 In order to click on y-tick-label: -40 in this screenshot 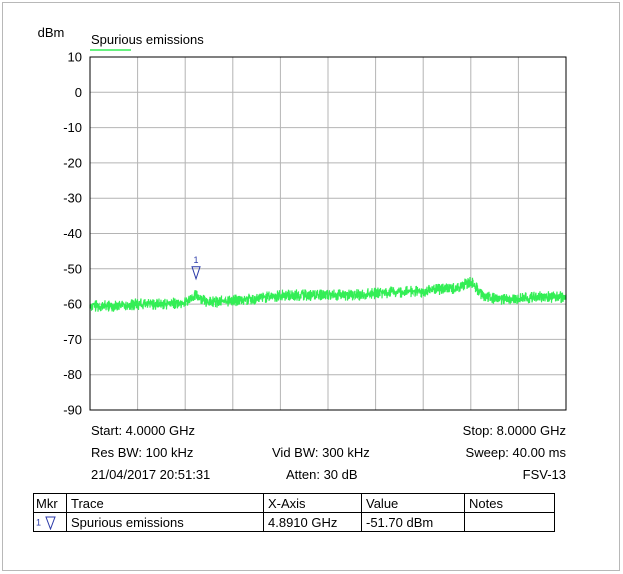, I will do `click(72, 233)`.